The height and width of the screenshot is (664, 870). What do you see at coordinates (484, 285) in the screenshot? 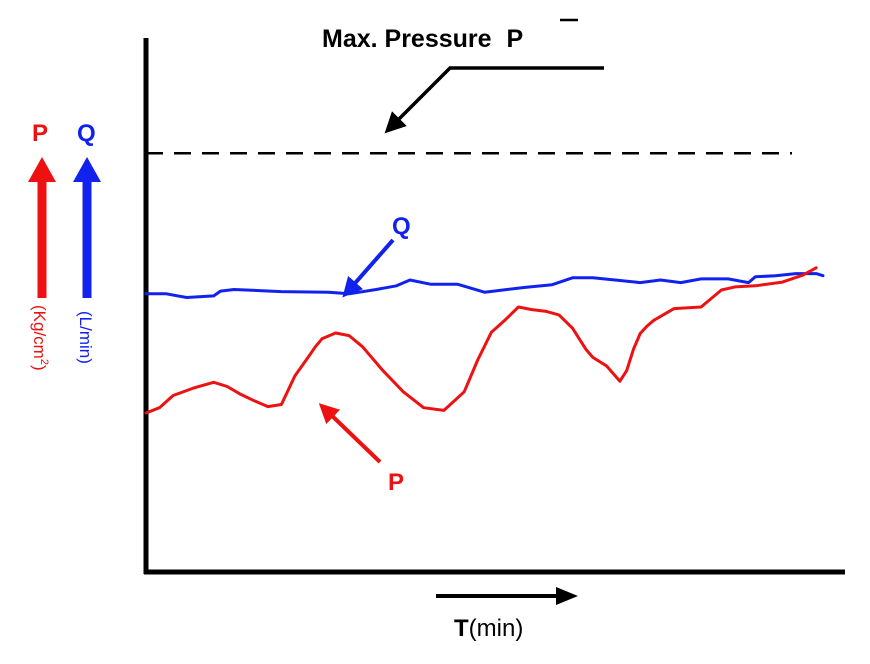
I see `series-line-q` at bounding box center [484, 285].